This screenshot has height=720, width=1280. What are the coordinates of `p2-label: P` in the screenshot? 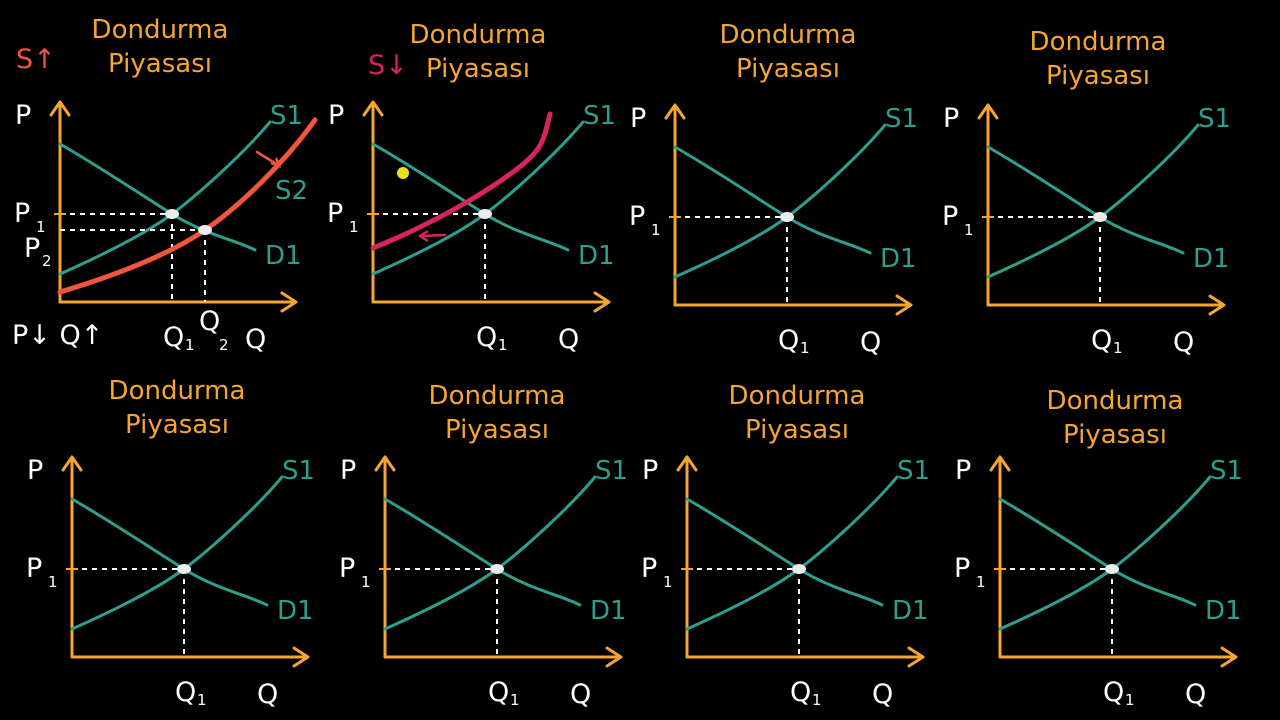 It's located at (32, 248).